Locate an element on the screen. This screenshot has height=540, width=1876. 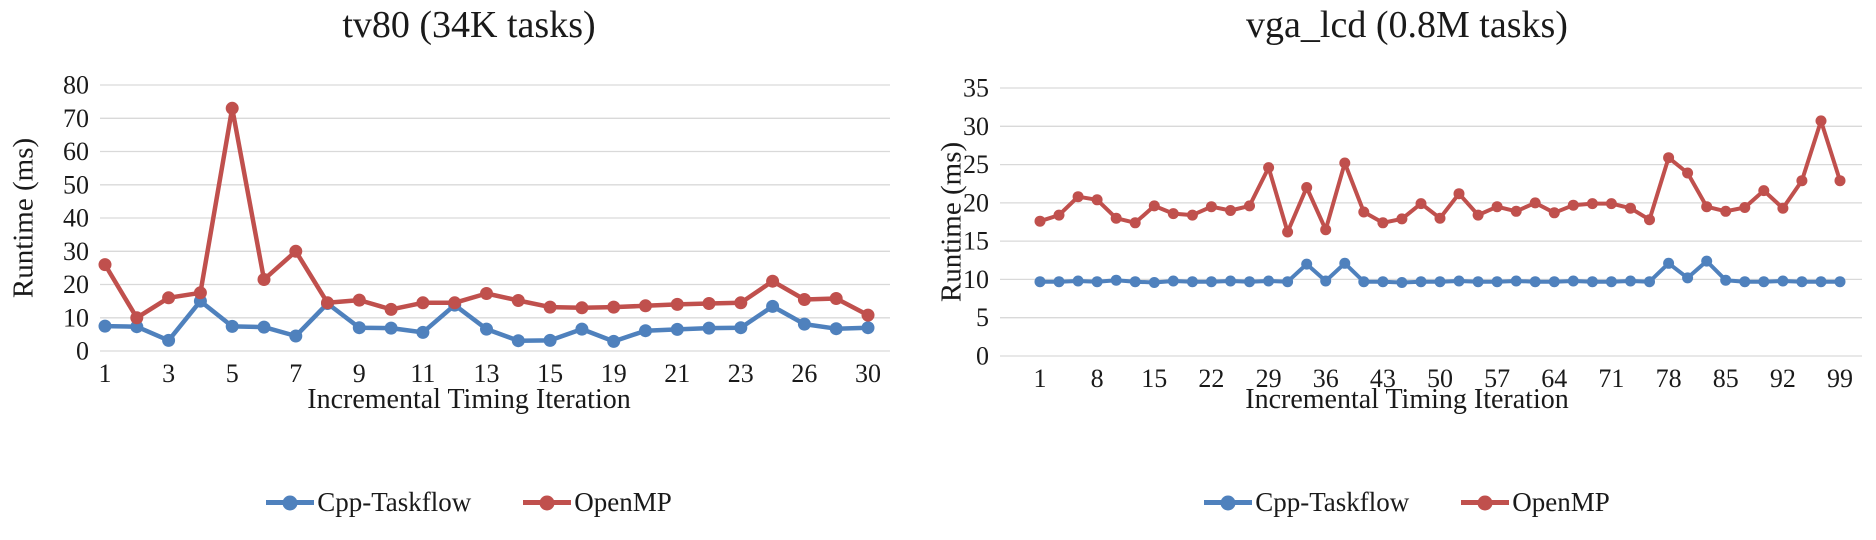
svg-text: 23 is located at coordinates (741, 373).